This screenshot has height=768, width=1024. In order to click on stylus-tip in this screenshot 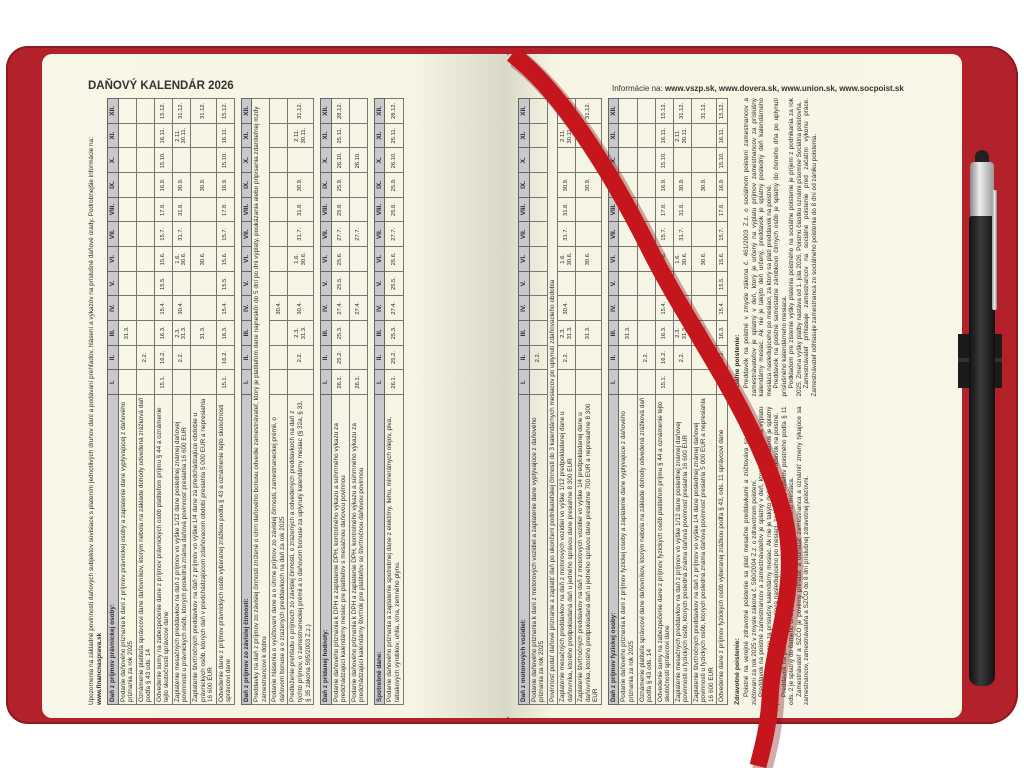, I will do `click(982, 157)`.